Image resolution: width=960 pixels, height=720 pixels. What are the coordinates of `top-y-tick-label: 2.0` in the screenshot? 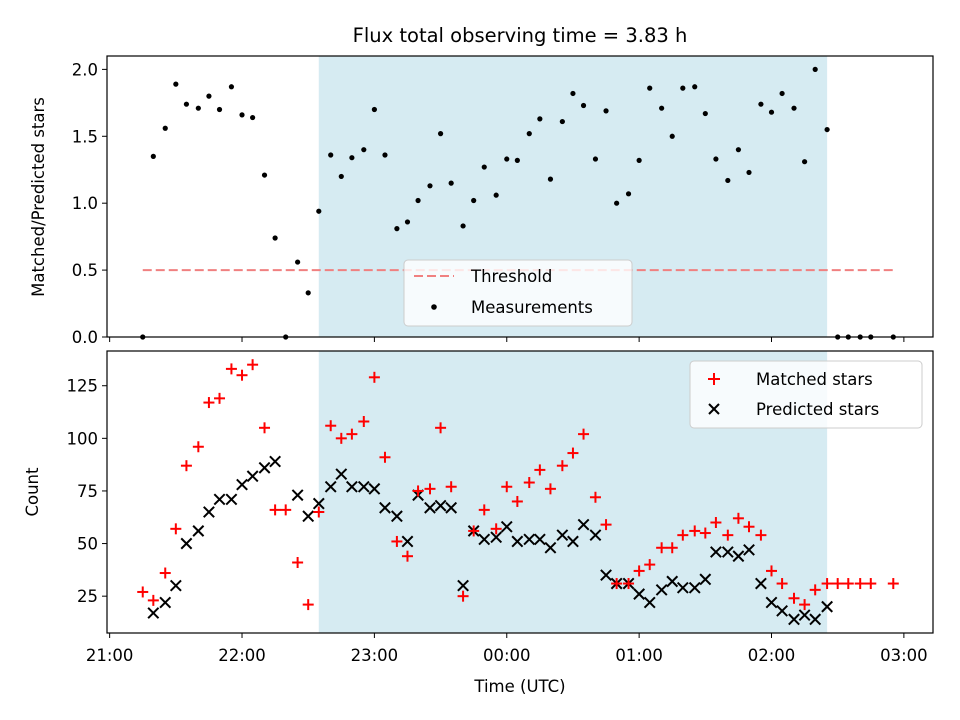 It's located at (85, 69).